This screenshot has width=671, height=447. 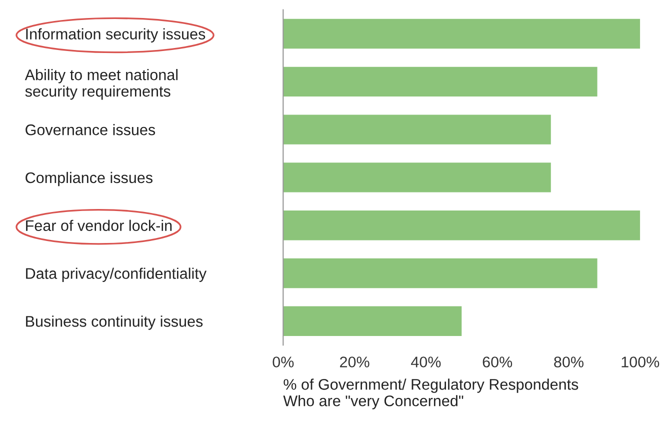 I want to click on x-tick-label: 100%, so click(x=641, y=362).